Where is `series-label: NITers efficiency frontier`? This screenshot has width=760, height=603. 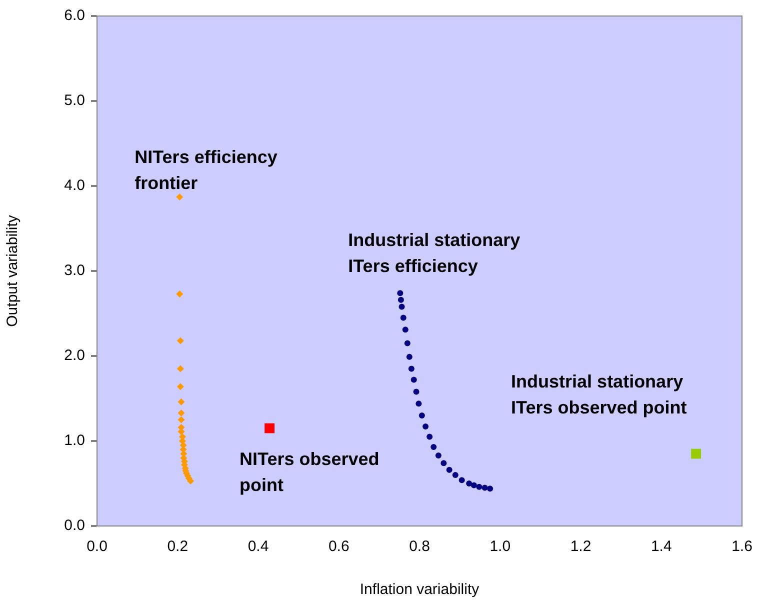
series-label: NITers efficiency frontier is located at coordinates (206, 170).